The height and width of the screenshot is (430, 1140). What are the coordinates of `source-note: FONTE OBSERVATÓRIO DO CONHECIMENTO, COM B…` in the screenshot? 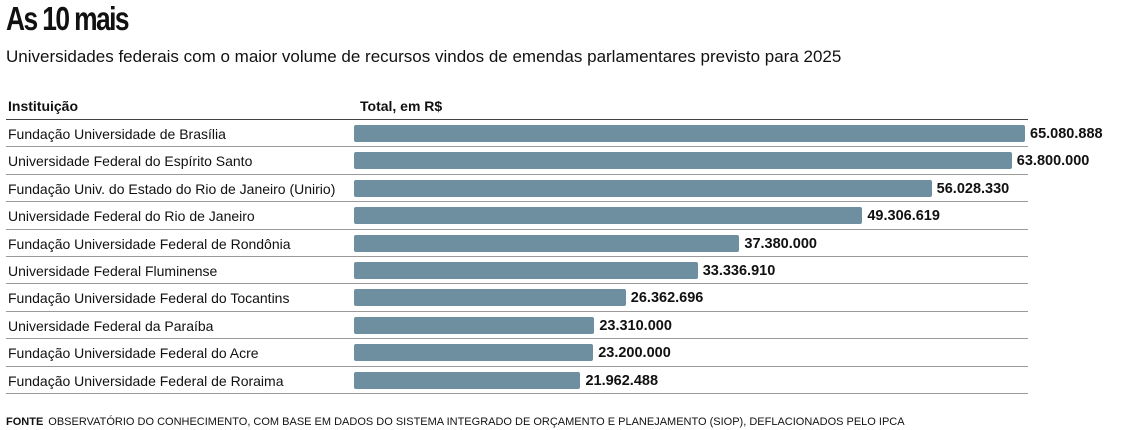 It's located at (455, 422).